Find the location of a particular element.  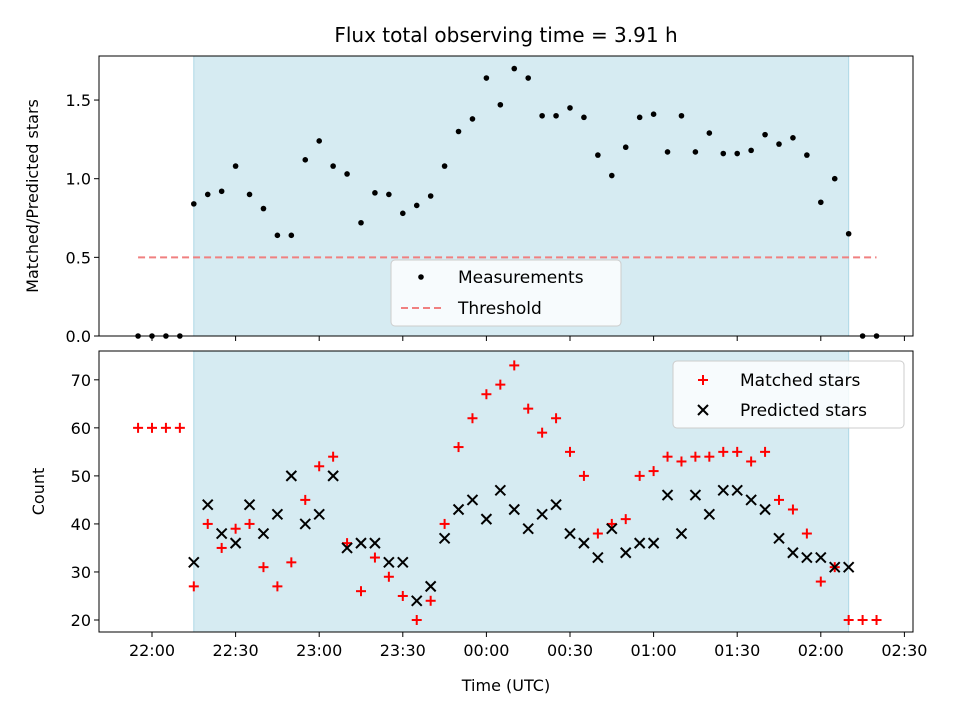

legend-label: Matched stars is located at coordinates (800, 381).